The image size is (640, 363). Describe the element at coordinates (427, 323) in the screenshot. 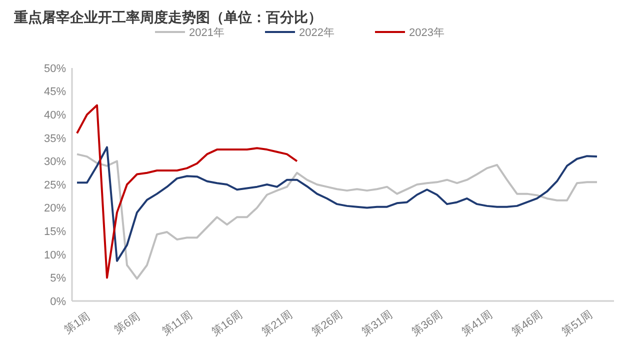

I see `x-tick-label: 第36周` at that location.